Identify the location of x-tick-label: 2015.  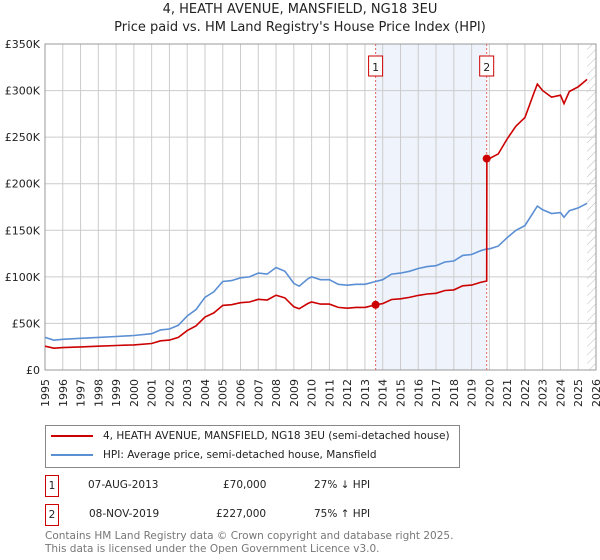
(400, 393).